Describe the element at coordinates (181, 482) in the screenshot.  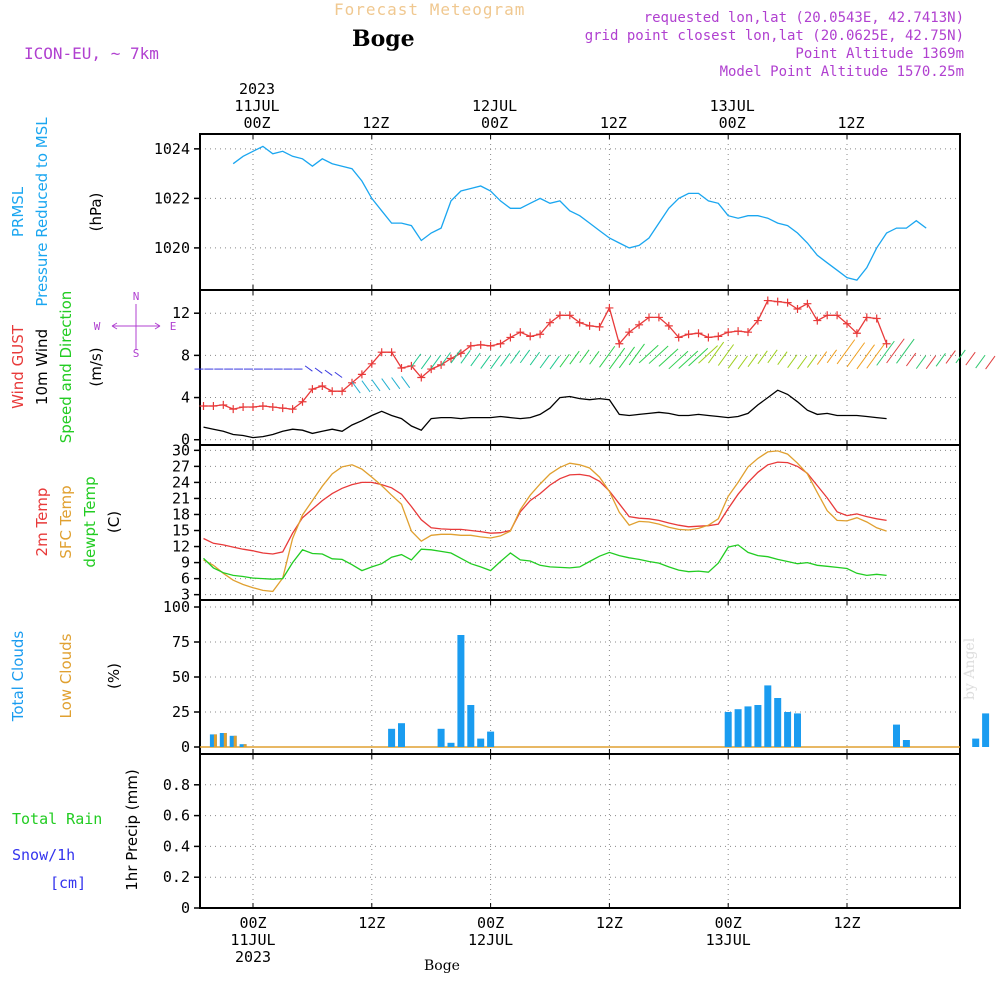
I see `temperature-tick-label: 24` at that location.